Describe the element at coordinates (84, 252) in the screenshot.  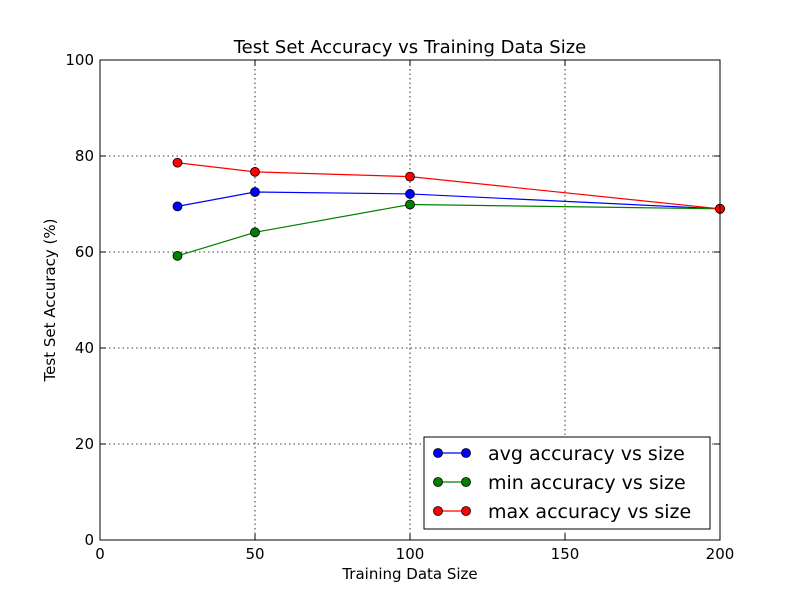
I see `y-tick-label: 60` at that location.